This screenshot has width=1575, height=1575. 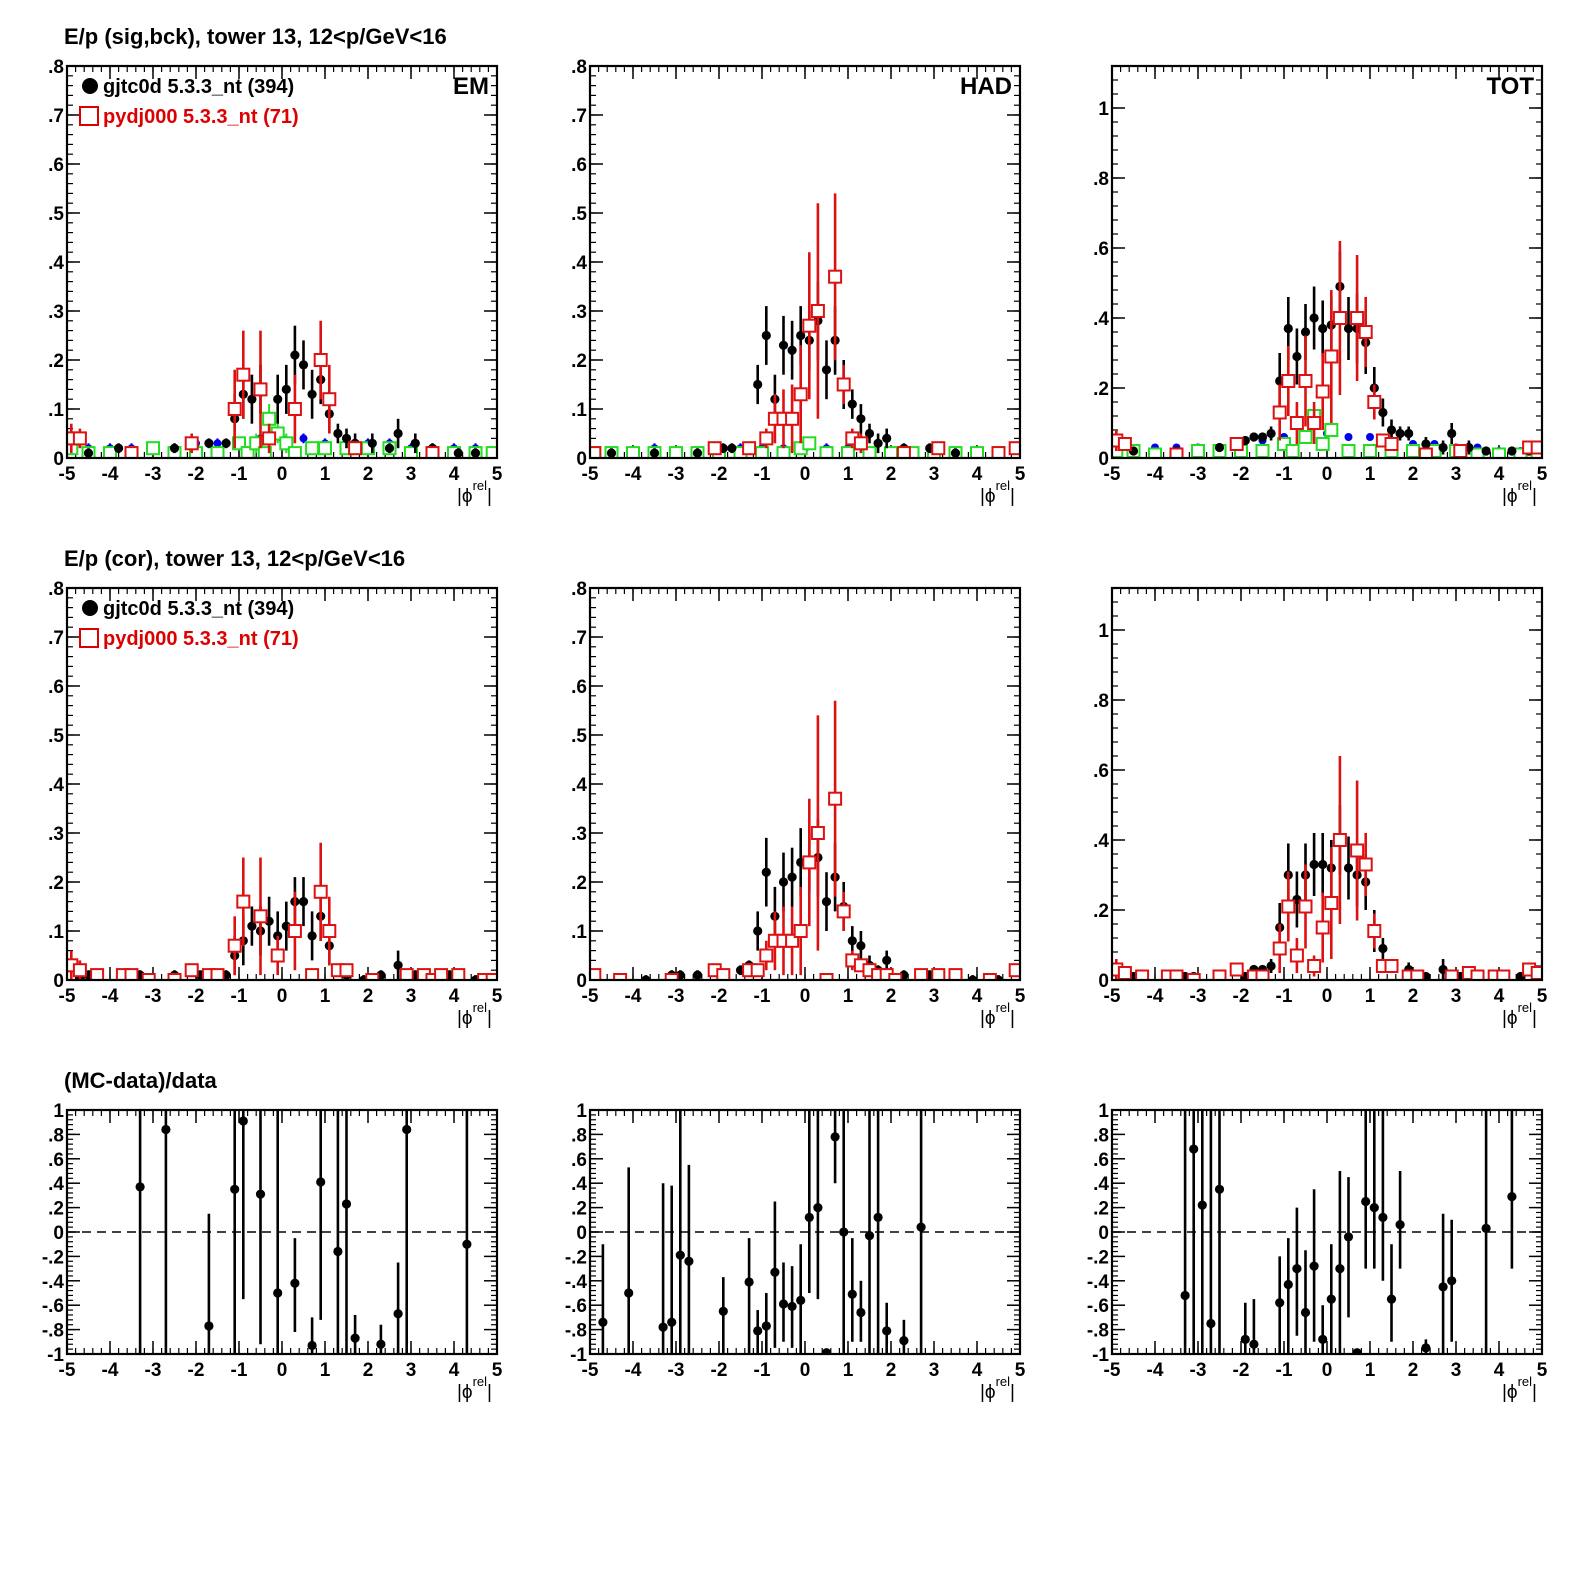 I want to click on panel-r2-tot: -5 -4 -3 -2 -1 0 1 2 3 4 5 0 .2 .4 .6 .8 1 |ϕrel|, so click(x=1320, y=807).